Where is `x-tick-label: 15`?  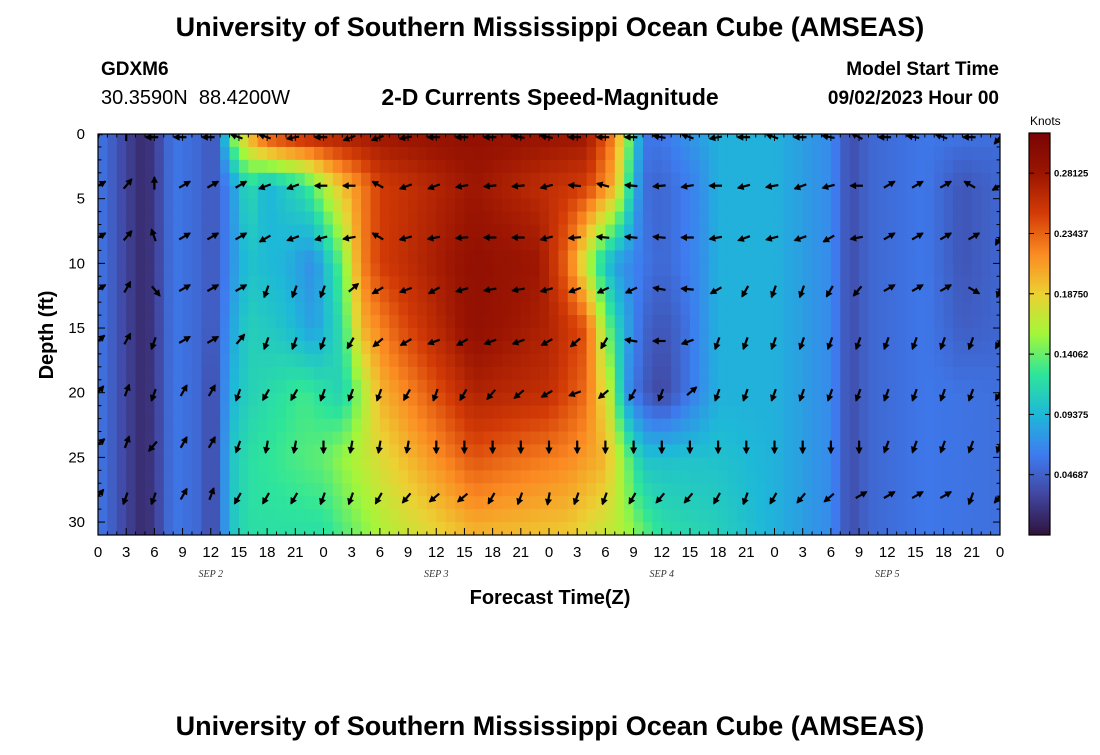 x-tick-label: 15 is located at coordinates (464, 552).